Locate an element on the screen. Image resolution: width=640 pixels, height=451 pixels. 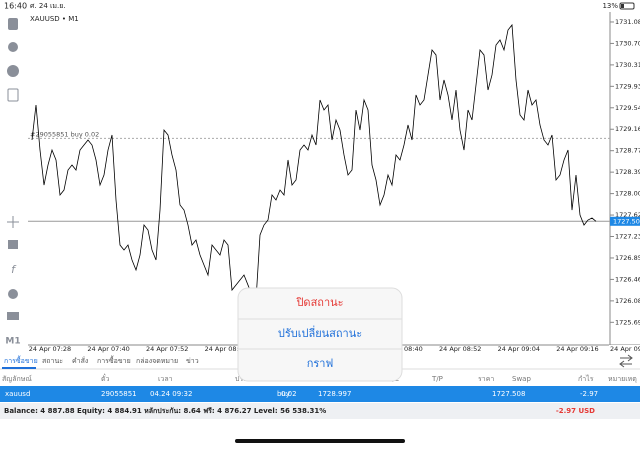
y-tick-label: 1728.775 is located at coordinates (627, 151).